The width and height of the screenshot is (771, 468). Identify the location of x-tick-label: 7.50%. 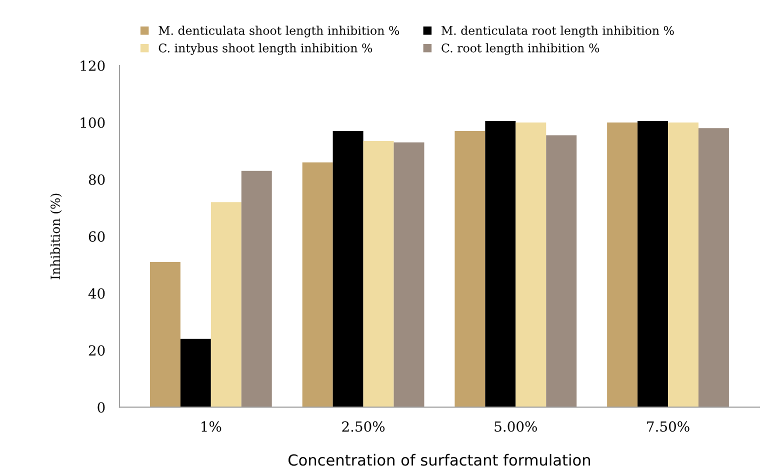
(668, 426).